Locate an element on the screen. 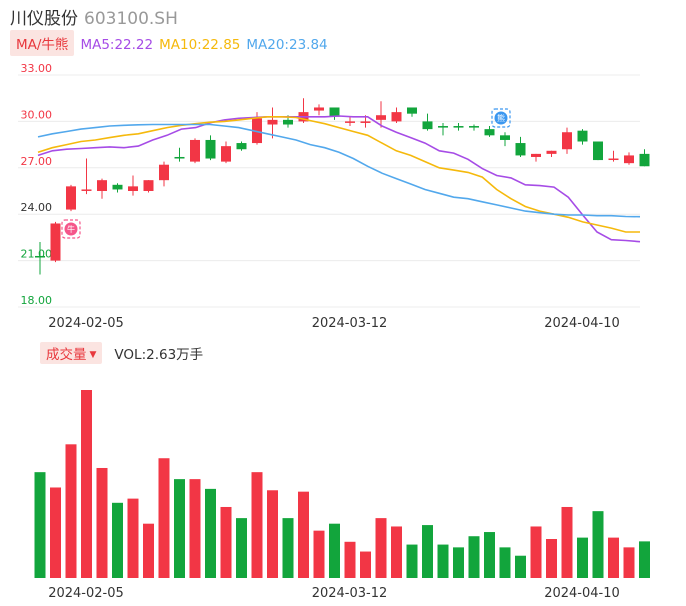 Image resolution: width=686 pixels, height=606 pixels. bull-marker-frame is located at coordinates (71, 229).